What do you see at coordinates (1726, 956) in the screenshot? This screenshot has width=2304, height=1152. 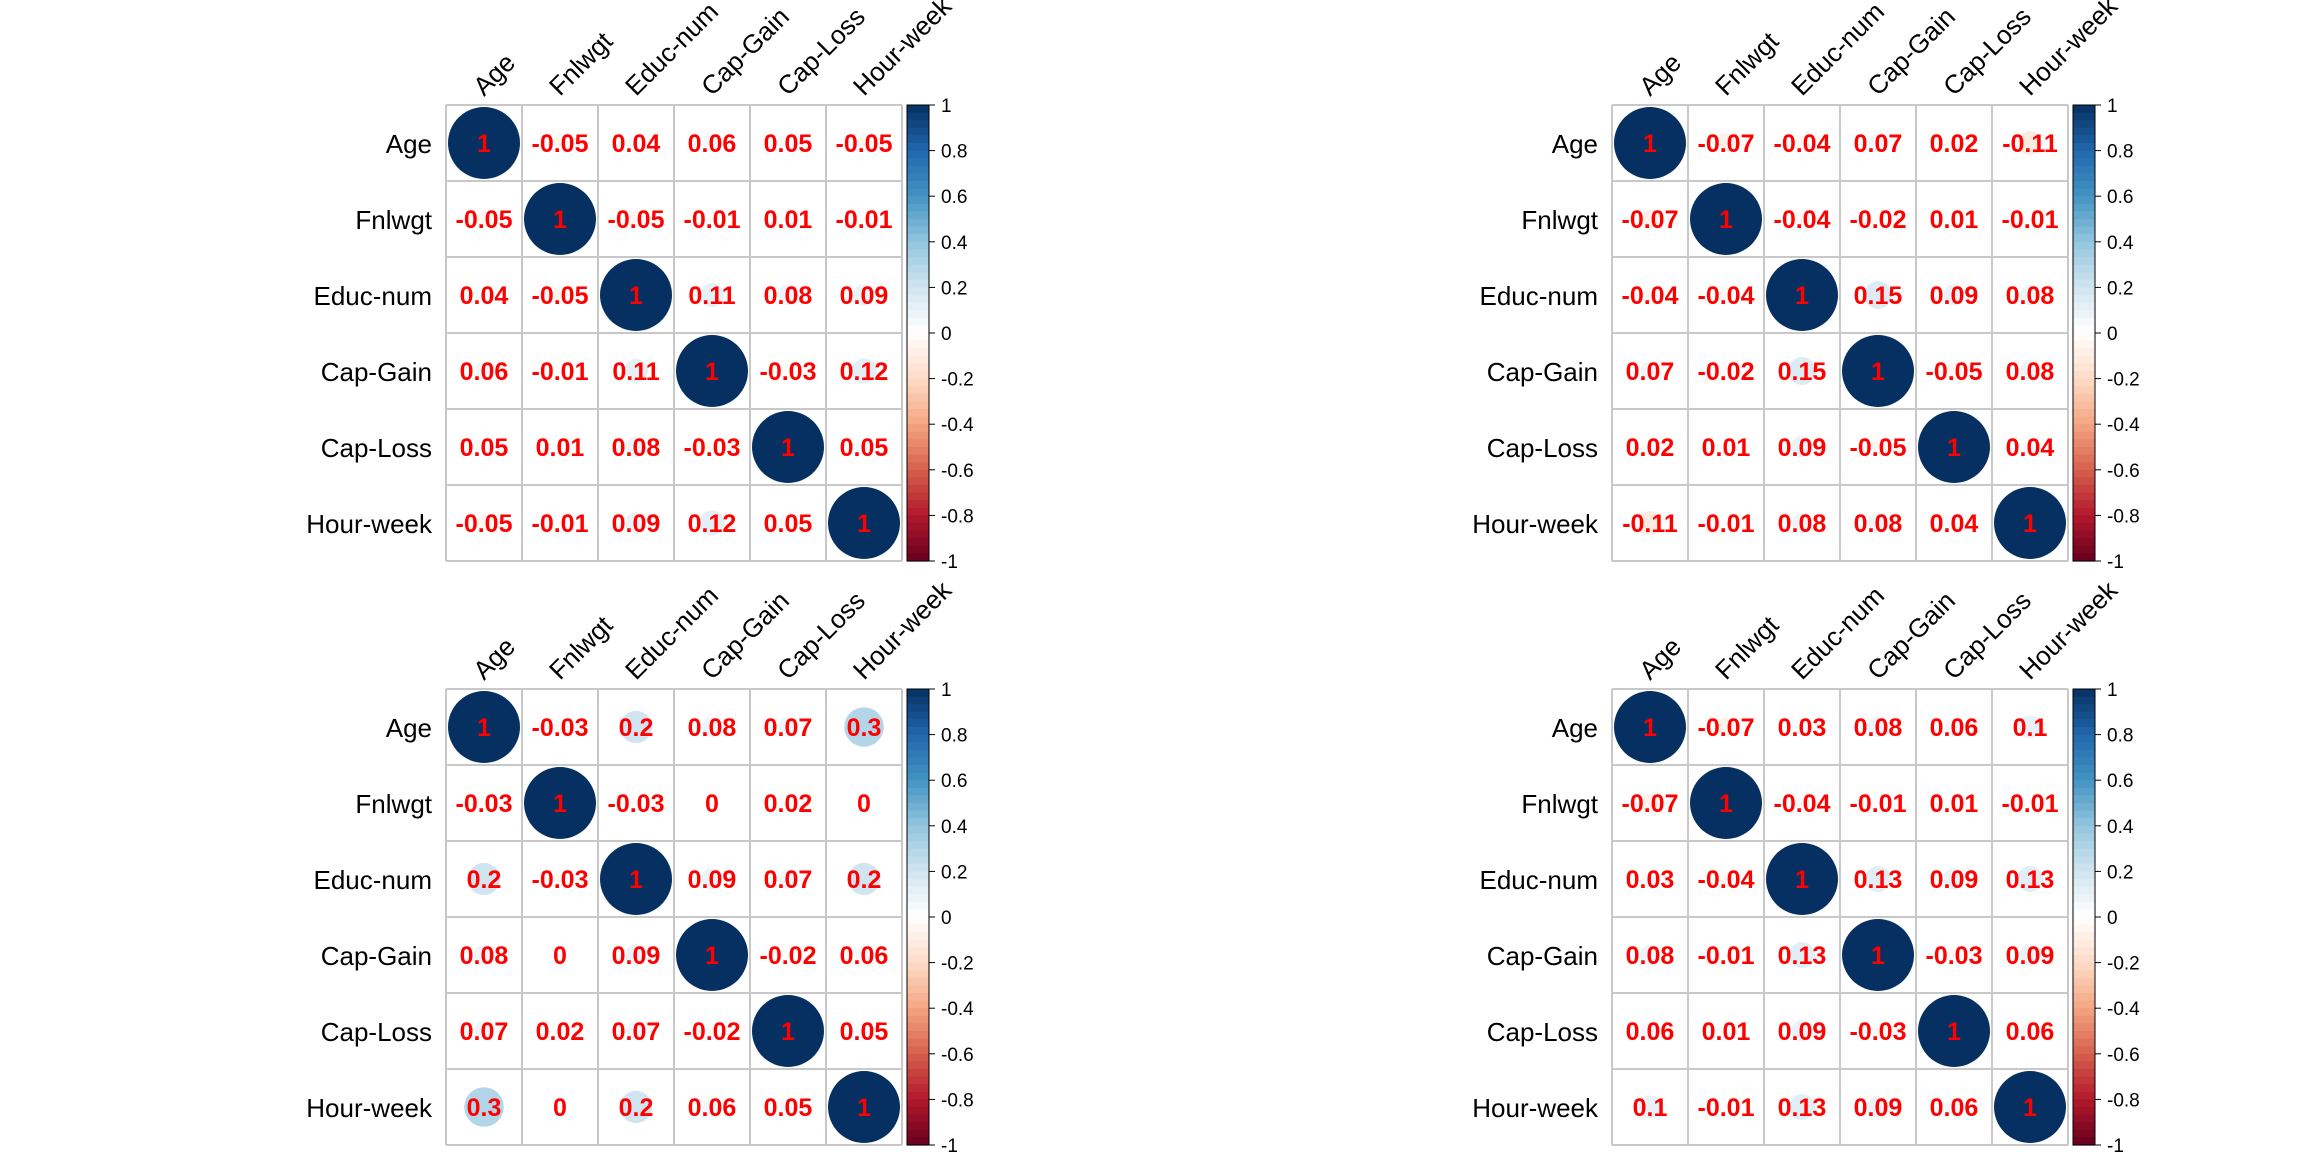 I see `corr-value-label: -0.01` at bounding box center [1726, 956].